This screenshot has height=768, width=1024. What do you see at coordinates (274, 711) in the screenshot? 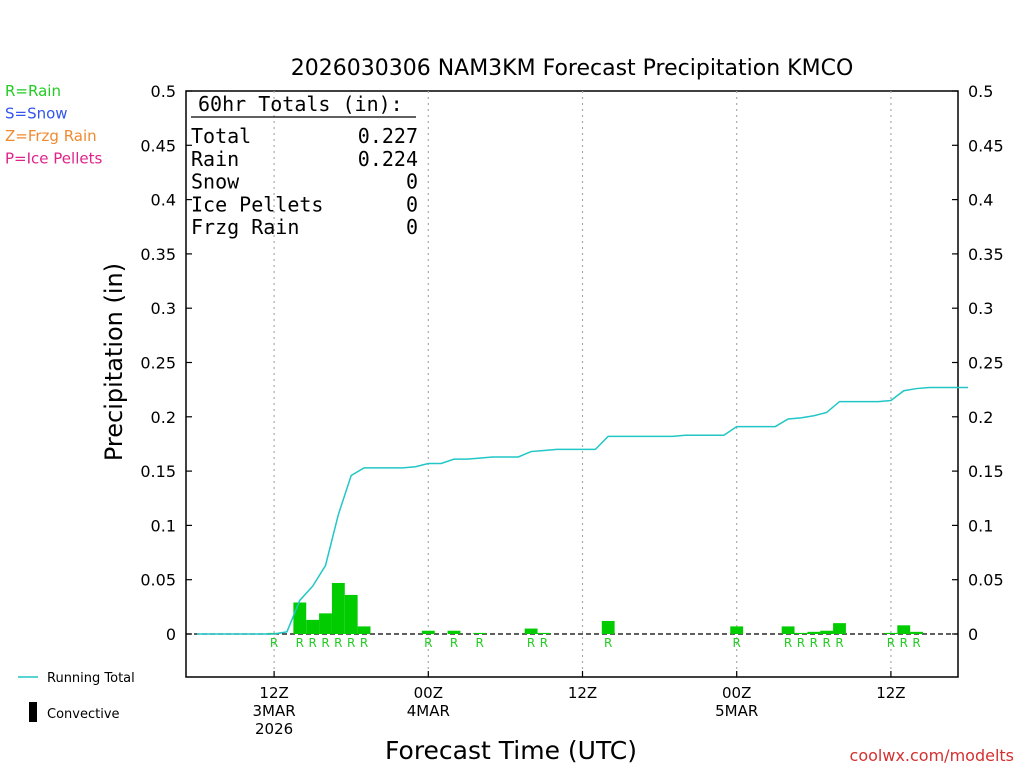
I see `x-tick-label: 3MAR` at bounding box center [274, 711].